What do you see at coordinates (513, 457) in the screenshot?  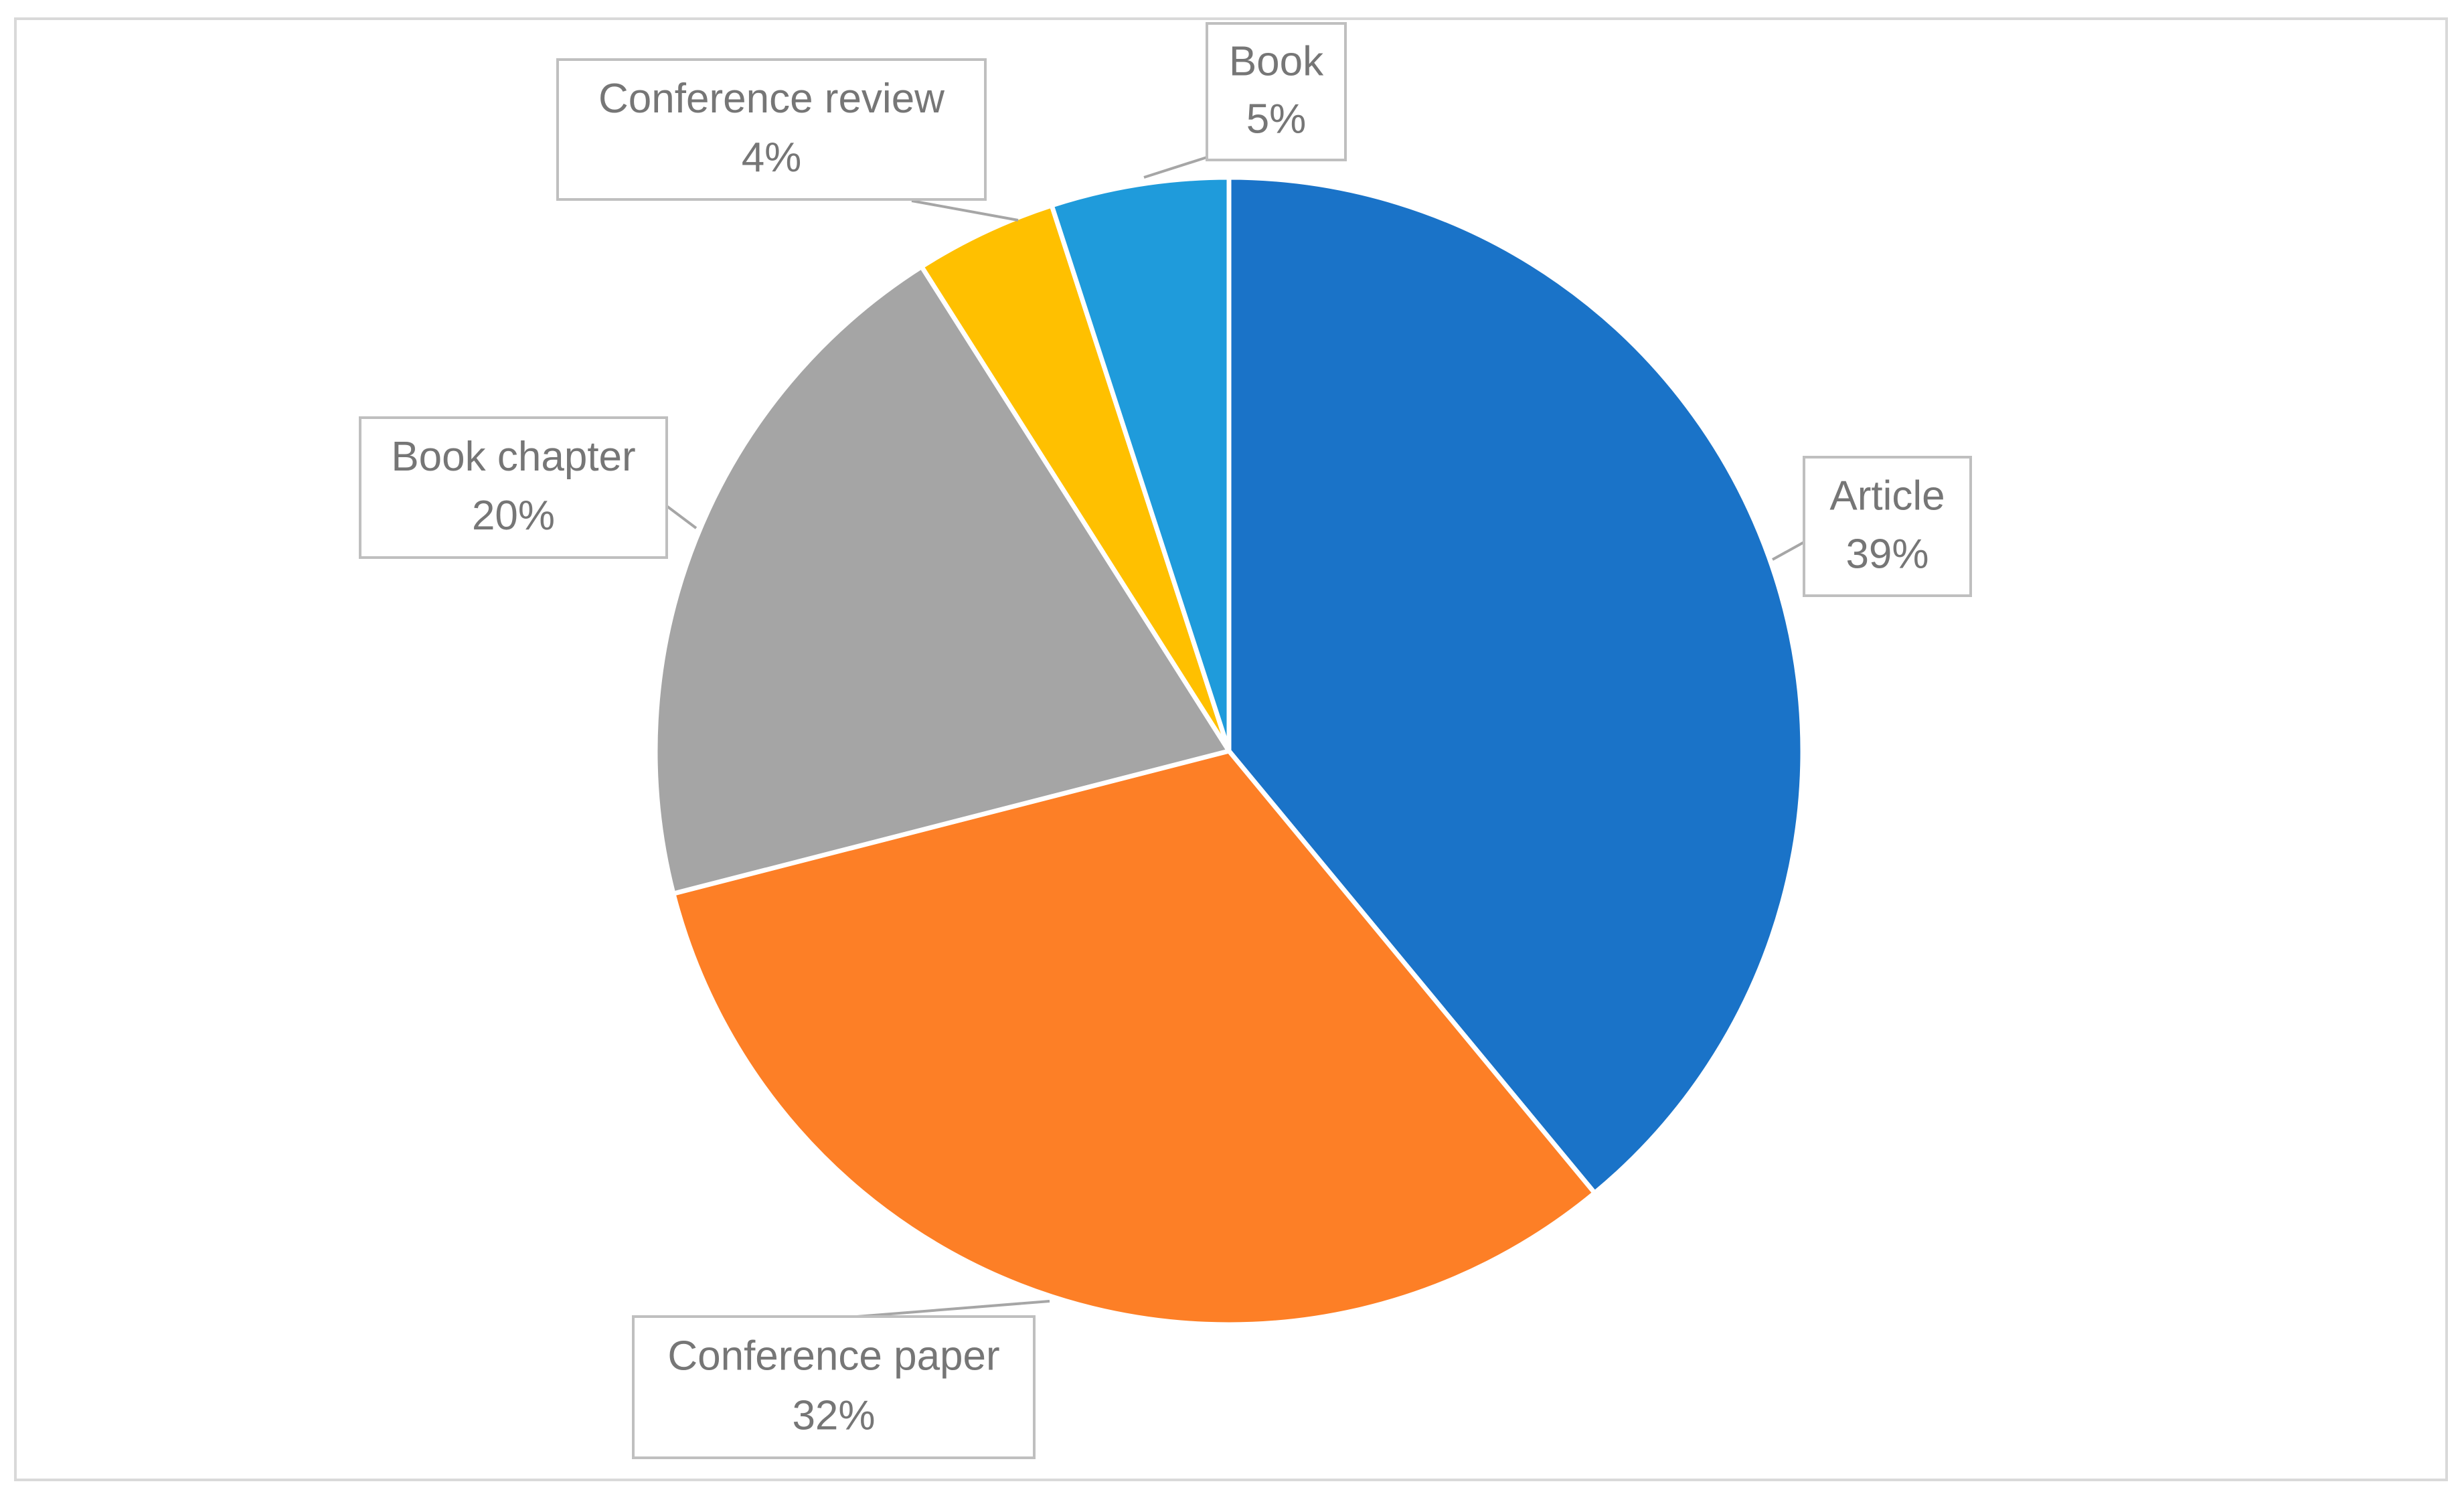 I see `category-label: Book chapter` at bounding box center [513, 457].